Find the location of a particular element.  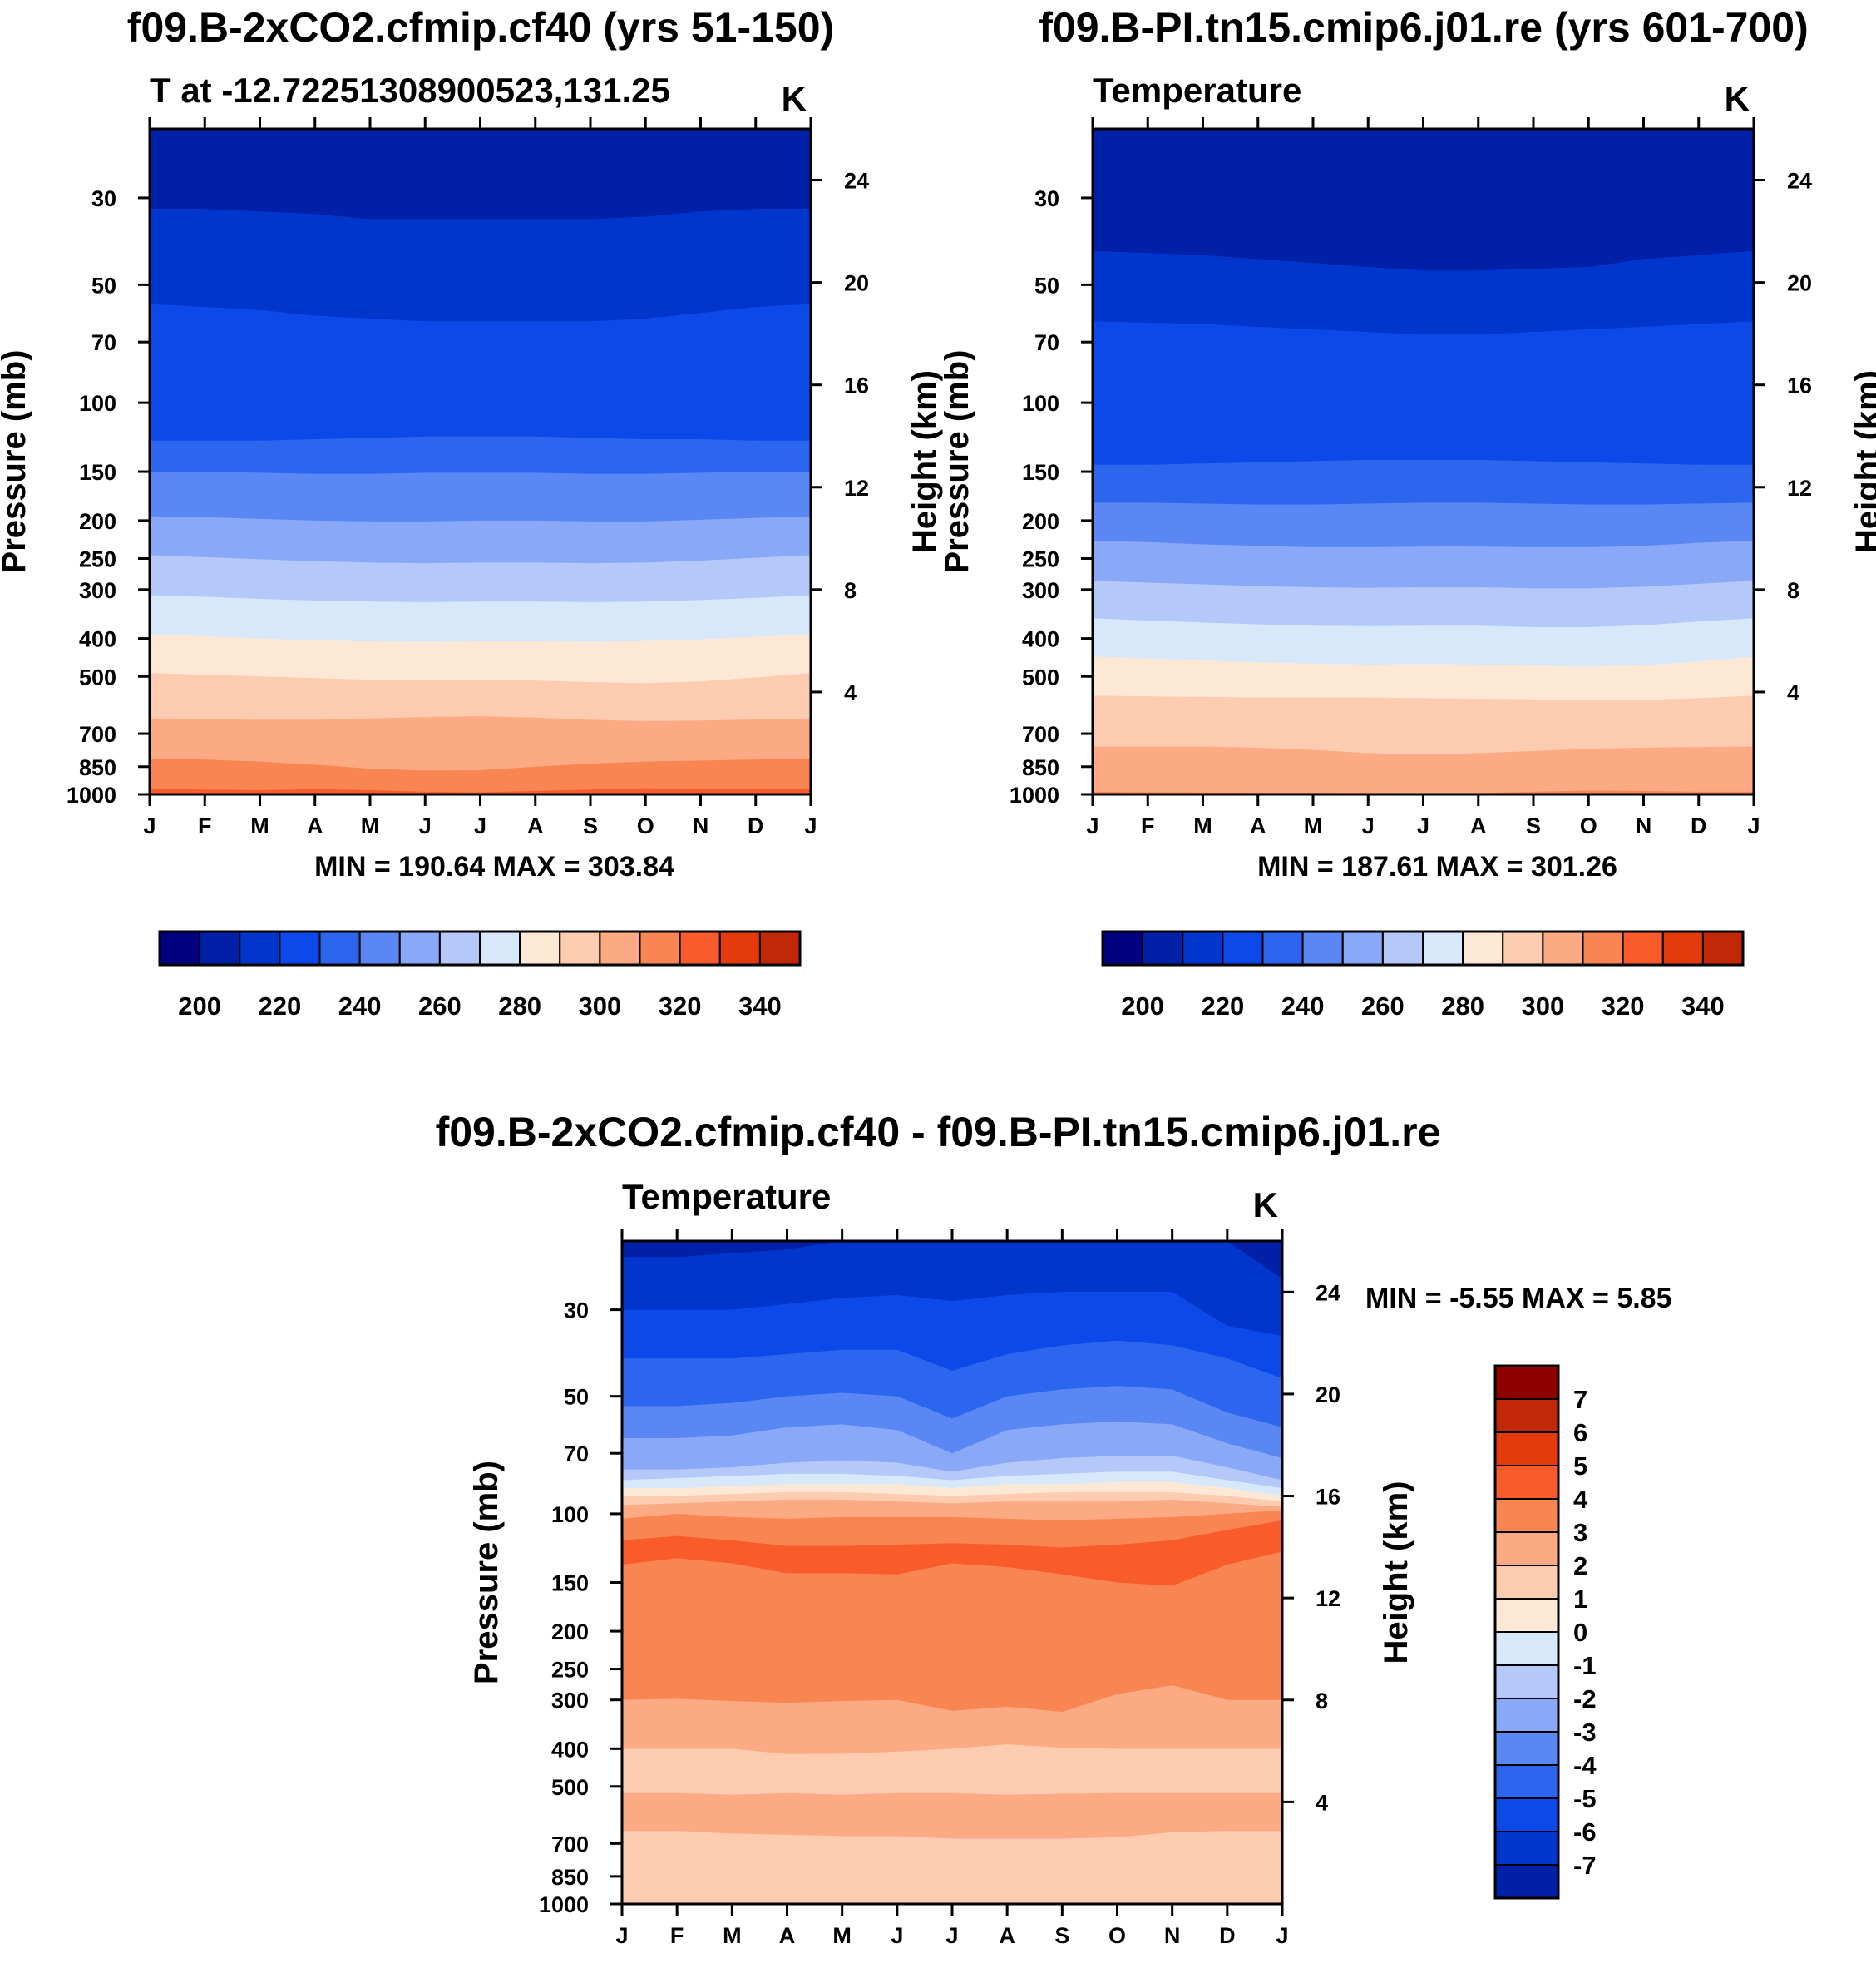

colorbar-label: -3 is located at coordinates (1585, 1732).